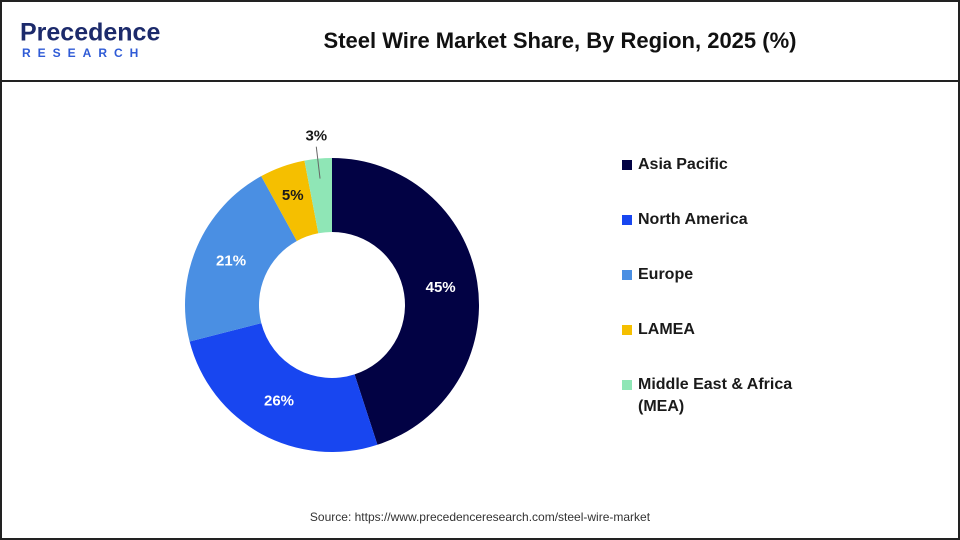 The image size is (960, 540). I want to click on data-label: 26%, so click(279, 400).